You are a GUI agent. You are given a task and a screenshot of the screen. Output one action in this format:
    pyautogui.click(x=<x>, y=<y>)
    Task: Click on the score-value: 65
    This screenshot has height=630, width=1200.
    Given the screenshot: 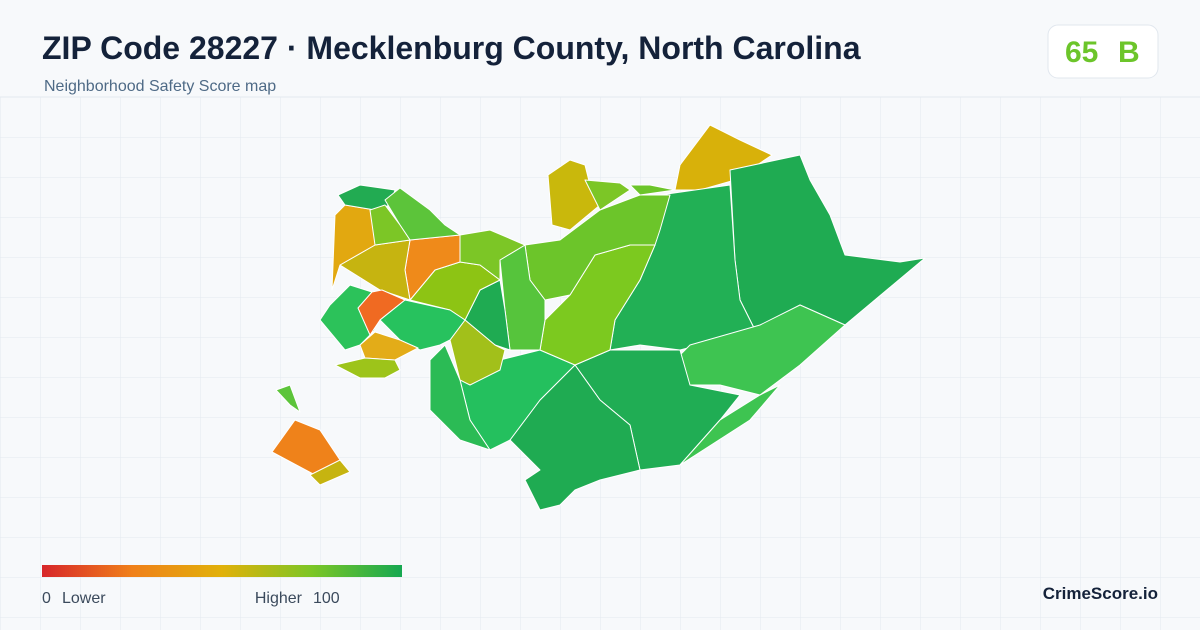 What is the action you would take?
    pyautogui.click(x=1081, y=52)
    